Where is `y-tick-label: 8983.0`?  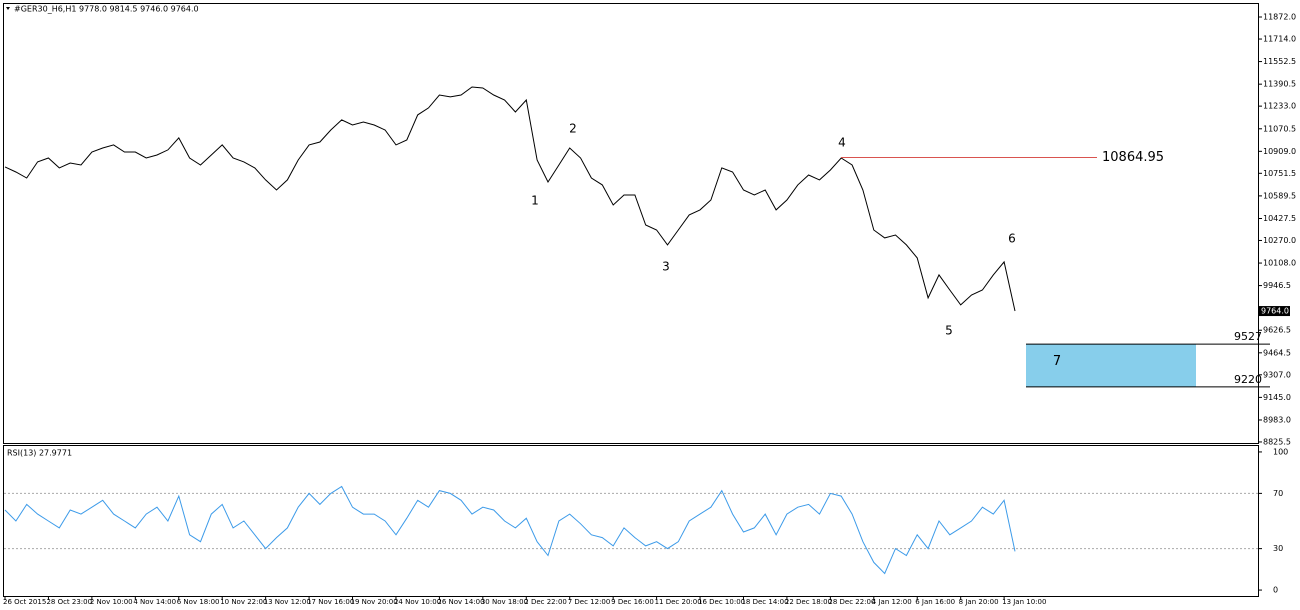
y-tick-label: 8983.0 is located at coordinates (1277, 419).